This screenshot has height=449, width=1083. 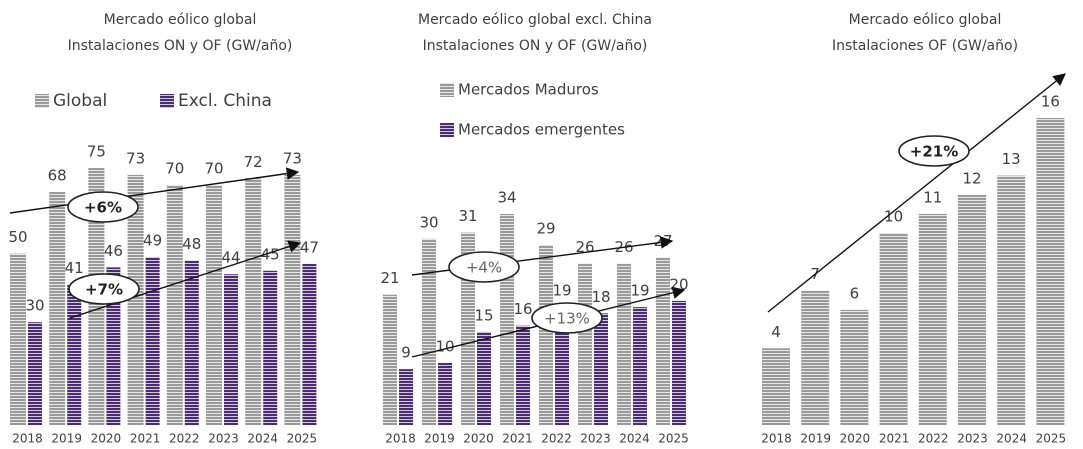 I want to click on data-label: 12, so click(x=971, y=178).